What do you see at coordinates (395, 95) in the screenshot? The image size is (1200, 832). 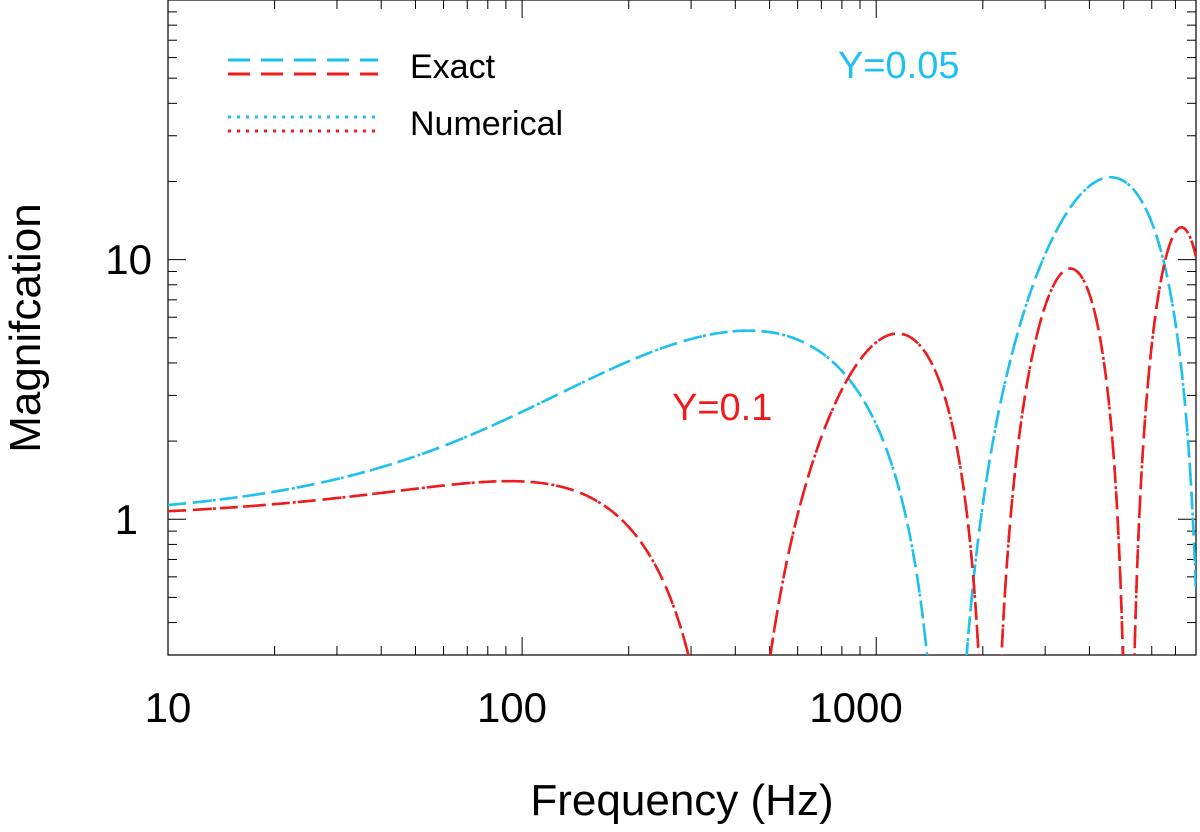 I see `legend: Exact Numerical` at bounding box center [395, 95].